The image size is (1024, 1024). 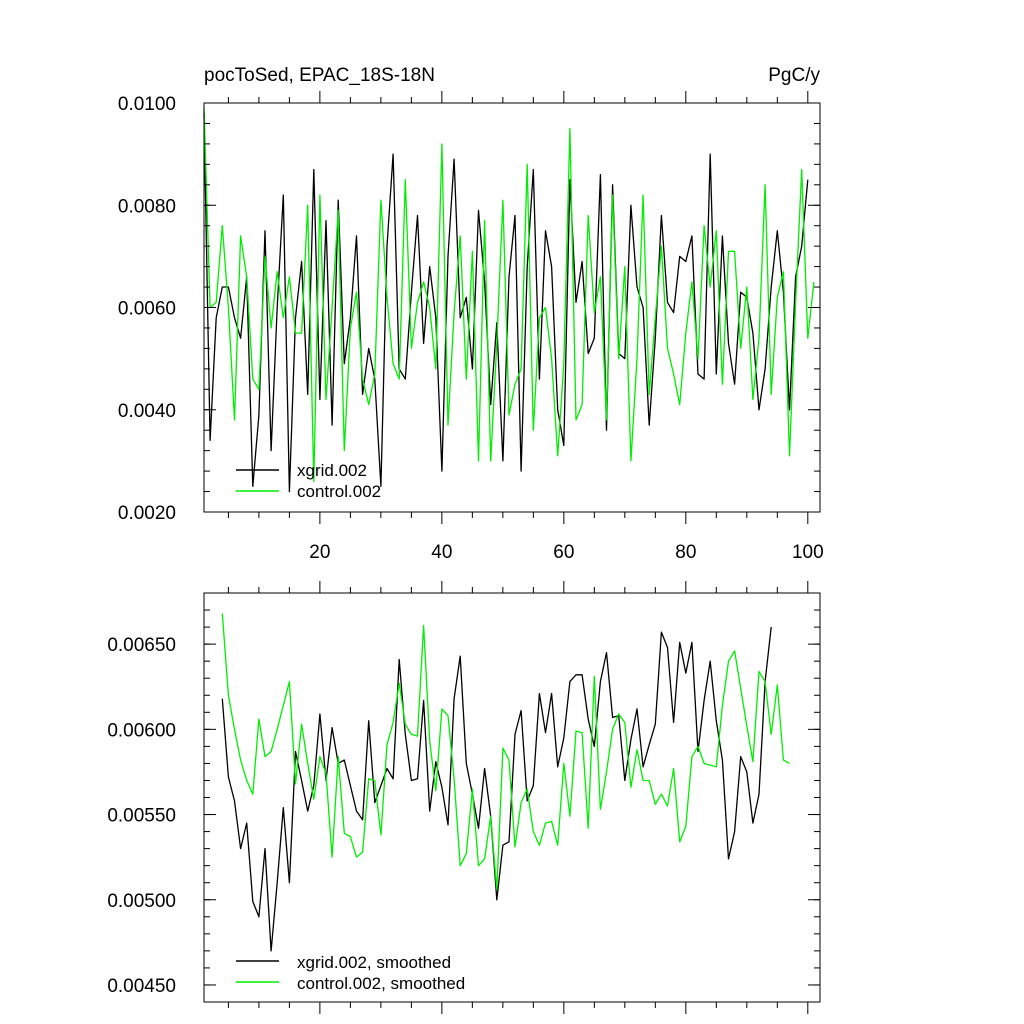 I want to click on chart-title: pocToSed, EPAC_18S-18N, so click(x=319, y=75).